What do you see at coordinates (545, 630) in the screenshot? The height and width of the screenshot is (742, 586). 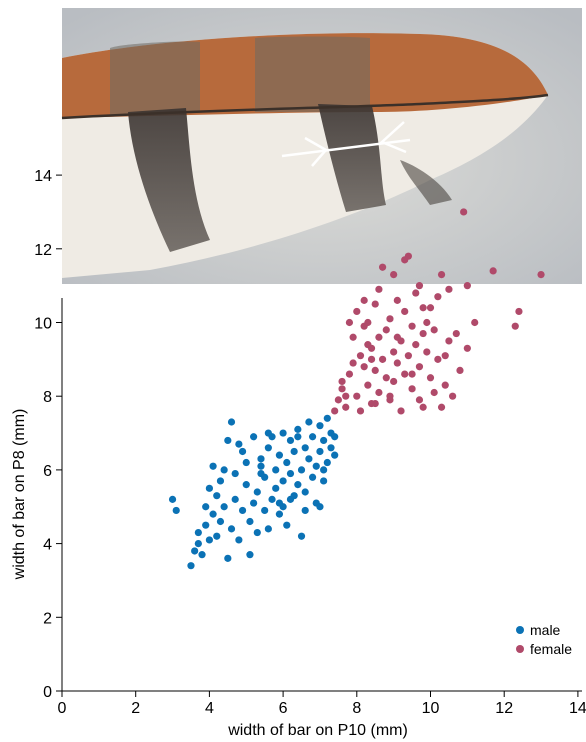 I see `male-legend-label: male` at bounding box center [545, 630].